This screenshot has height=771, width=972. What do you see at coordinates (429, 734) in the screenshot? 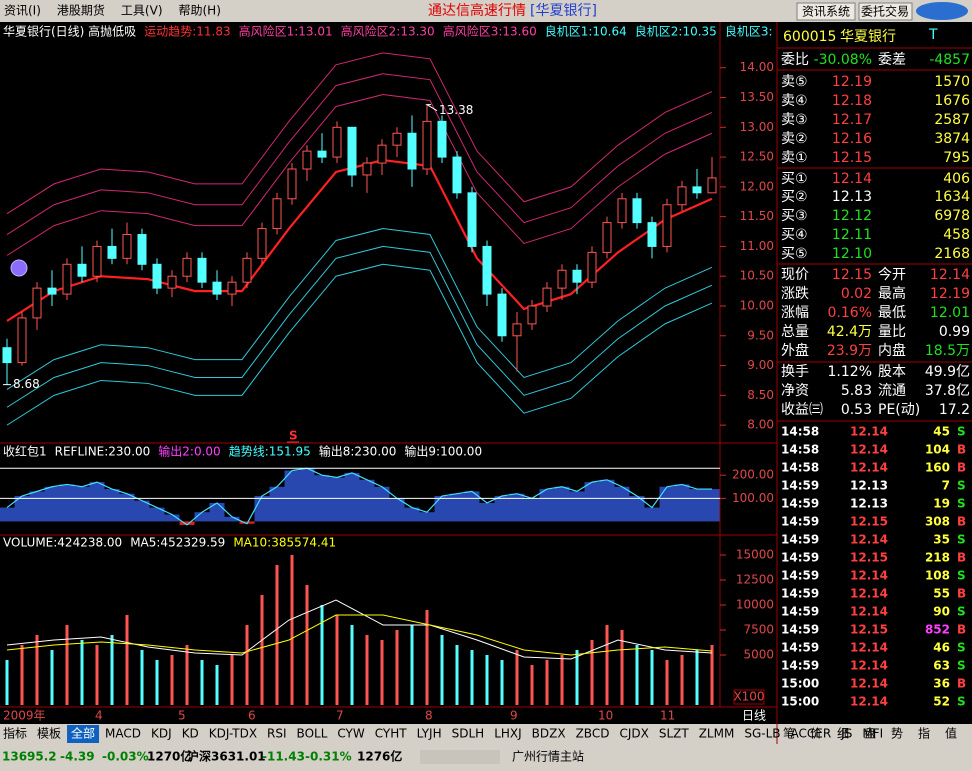
I see `tab: LYJH` at bounding box center [429, 734].